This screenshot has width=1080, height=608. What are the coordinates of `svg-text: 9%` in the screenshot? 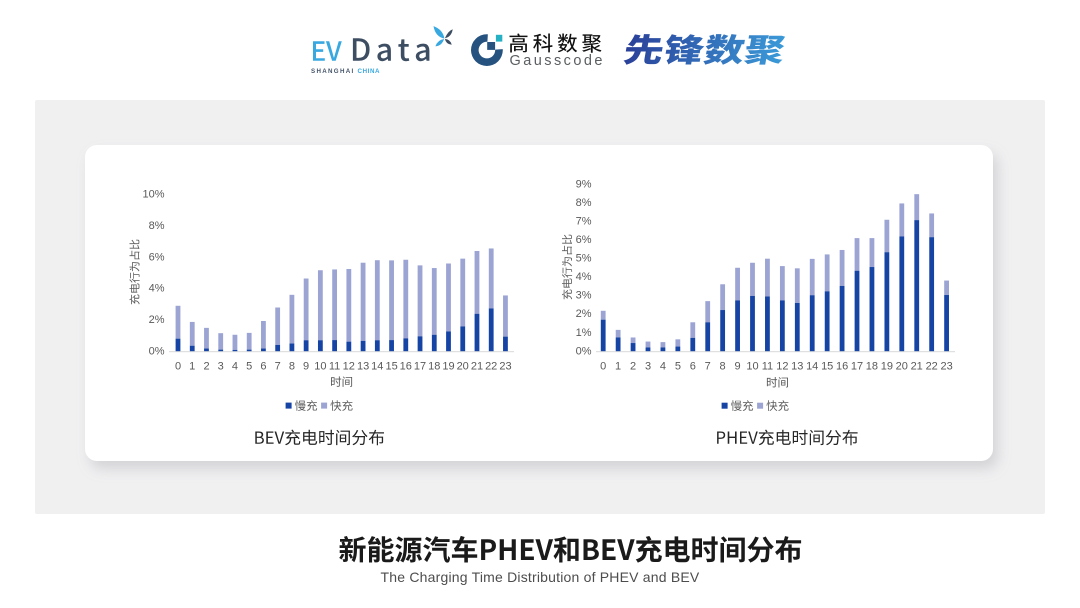 It's located at (584, 184).